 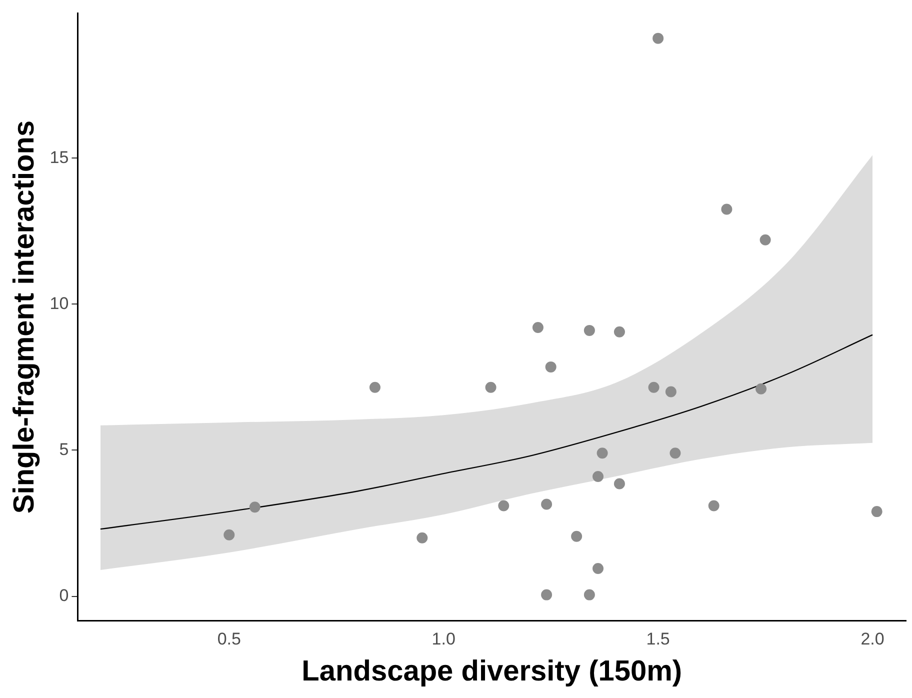 I want to click on y-tick-label: 15, so click(x=59, y=157).